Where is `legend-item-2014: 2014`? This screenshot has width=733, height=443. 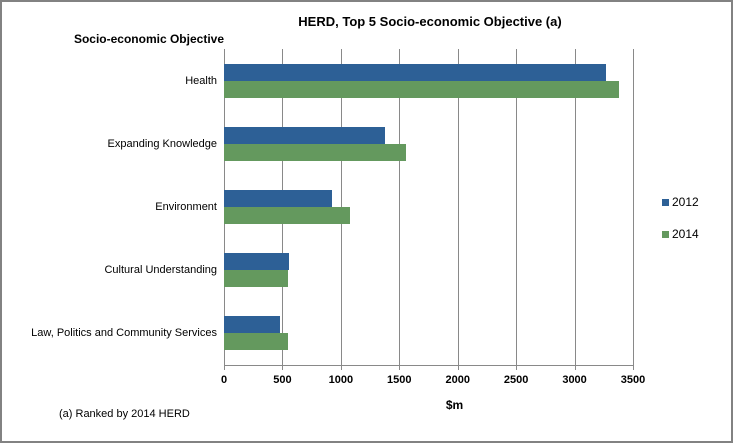
legend-item-2014: 2014 is located at coordinates (680, 234).